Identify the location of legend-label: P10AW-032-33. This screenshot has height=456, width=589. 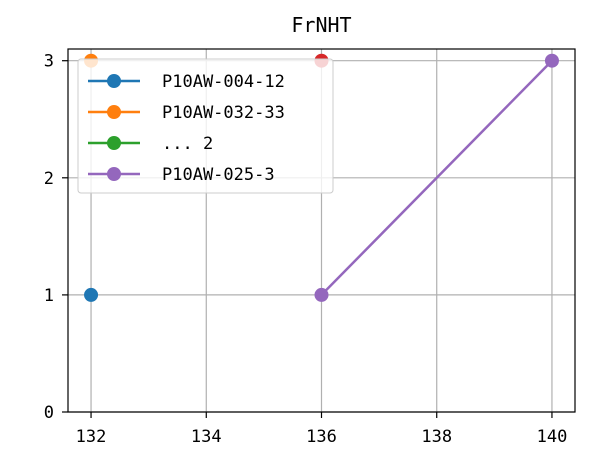
(223, 113).